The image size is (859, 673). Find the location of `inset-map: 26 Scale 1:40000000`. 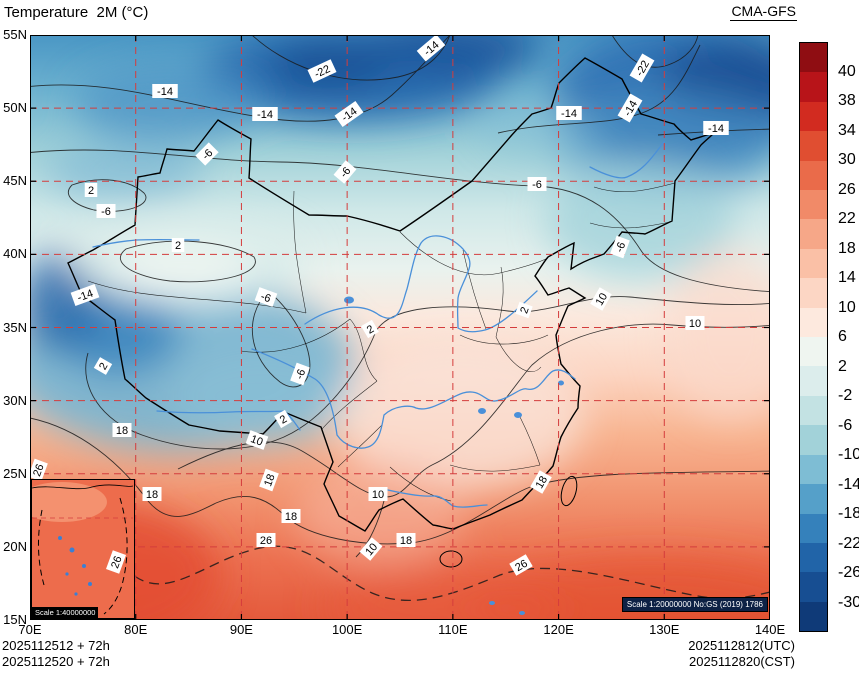

inset-map: 26 Scale 1:40000000 is located at coordinates (83, 549).